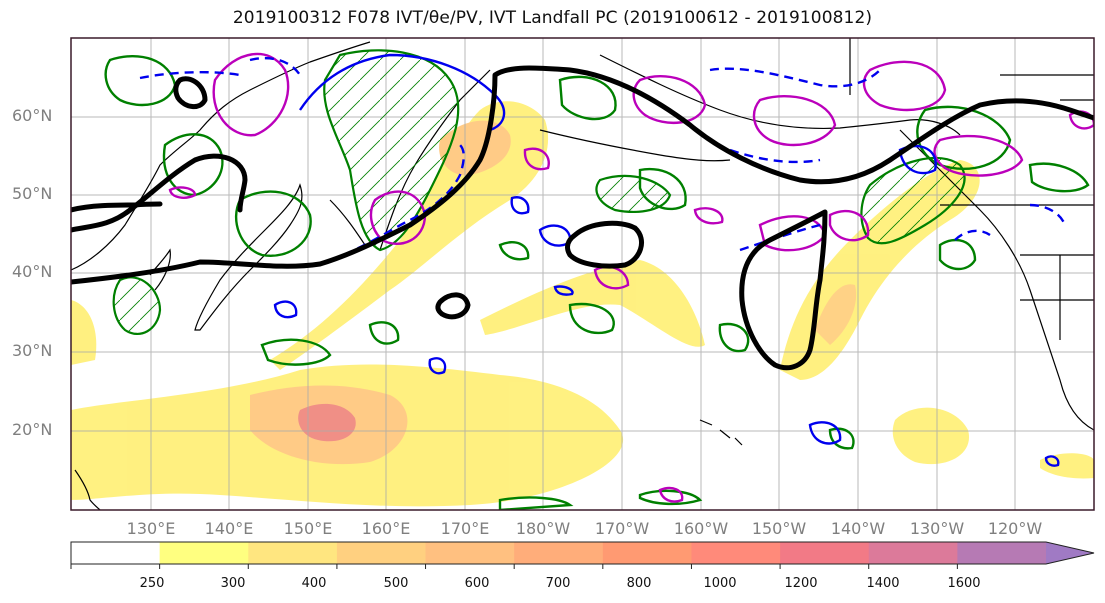 This screenshot has height=603, width=1105. Describe the element at coordinates (396, 583) in the screenshot. I see `colorbar-tick-label: 500` at that location.